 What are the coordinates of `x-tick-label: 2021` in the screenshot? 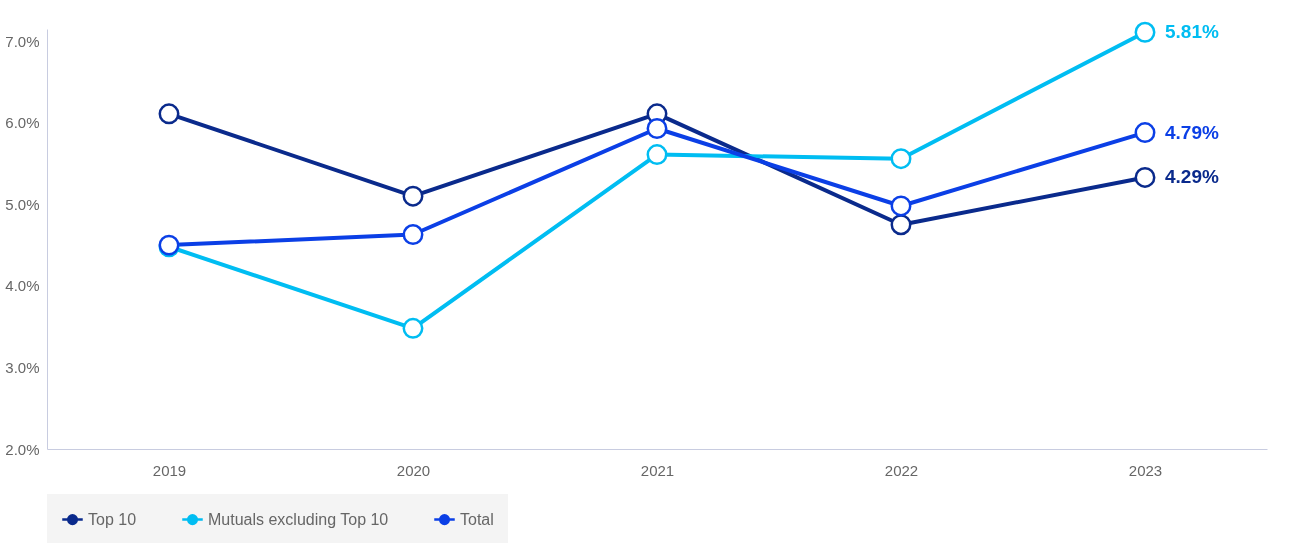 It's located at (657, 470).